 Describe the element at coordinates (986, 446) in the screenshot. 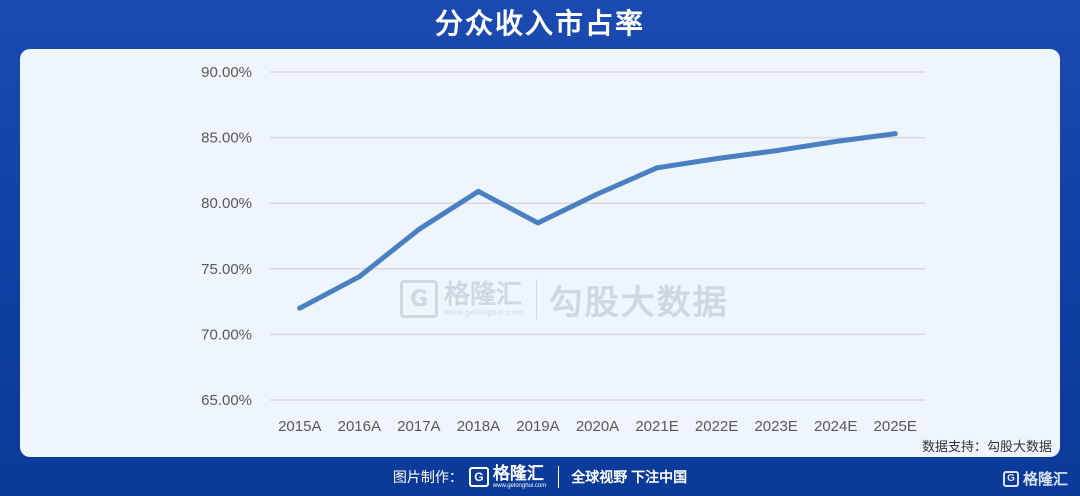

I see `data-source: 数据支持：勾股大数据` at that location.